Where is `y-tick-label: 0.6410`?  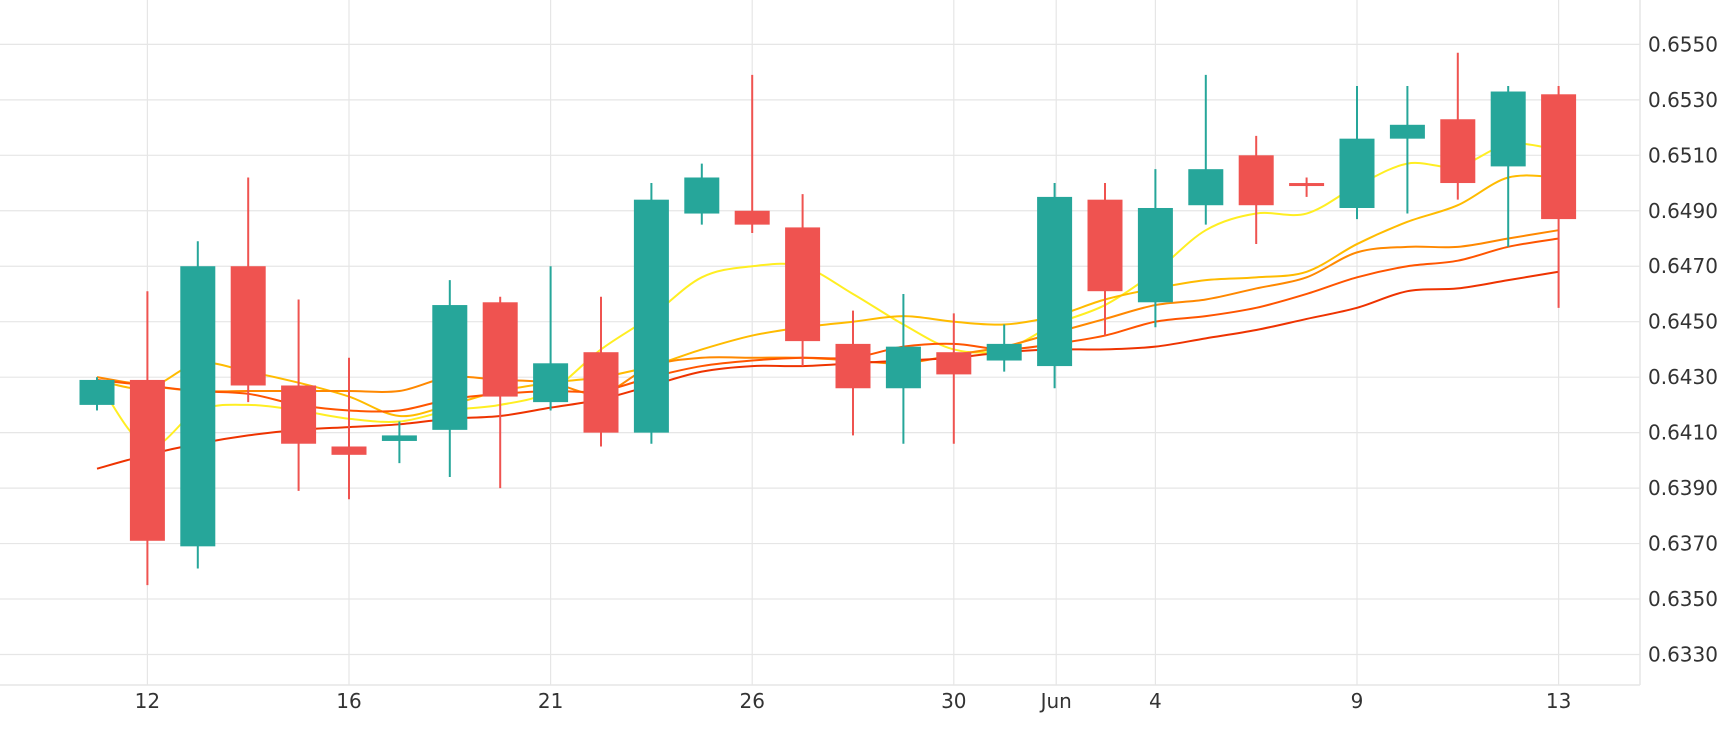
y-tick-label: 0.6410 is located at coordinates (1683, 433).